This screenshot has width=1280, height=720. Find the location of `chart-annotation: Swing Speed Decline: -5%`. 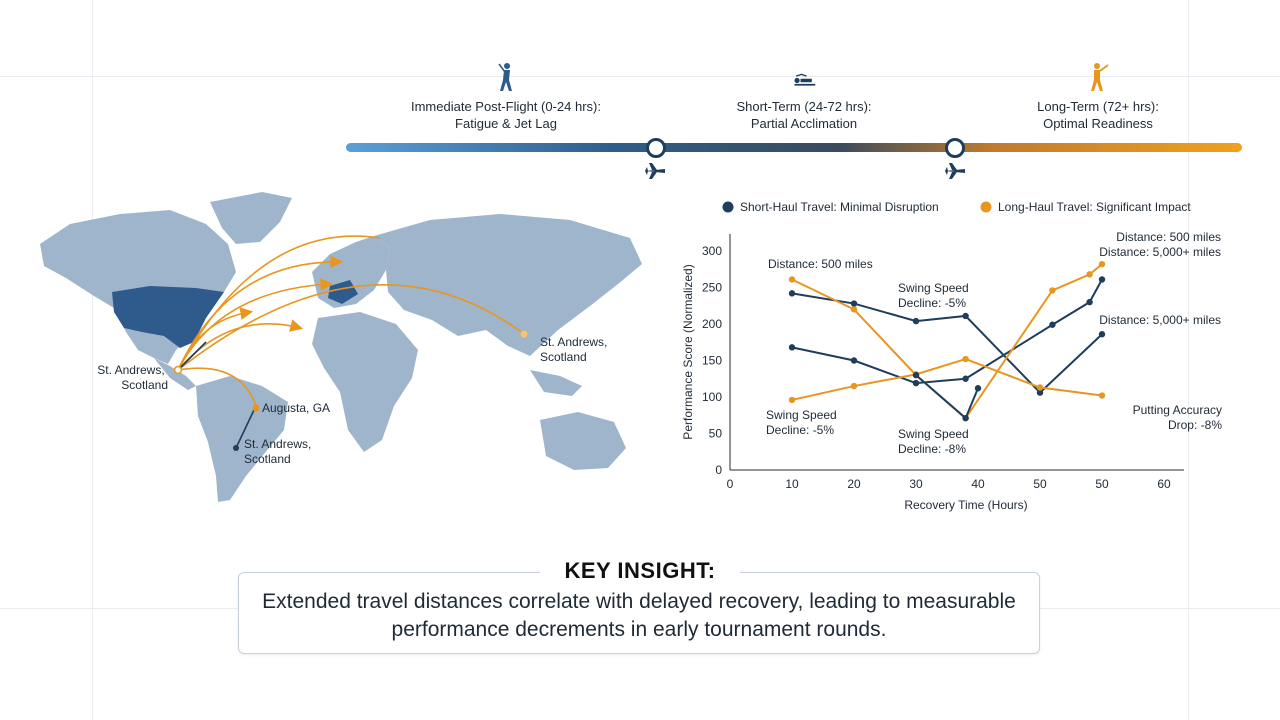

chart-annotation: Swing Speed Decline: -5% is located at coordinates (933, 295).